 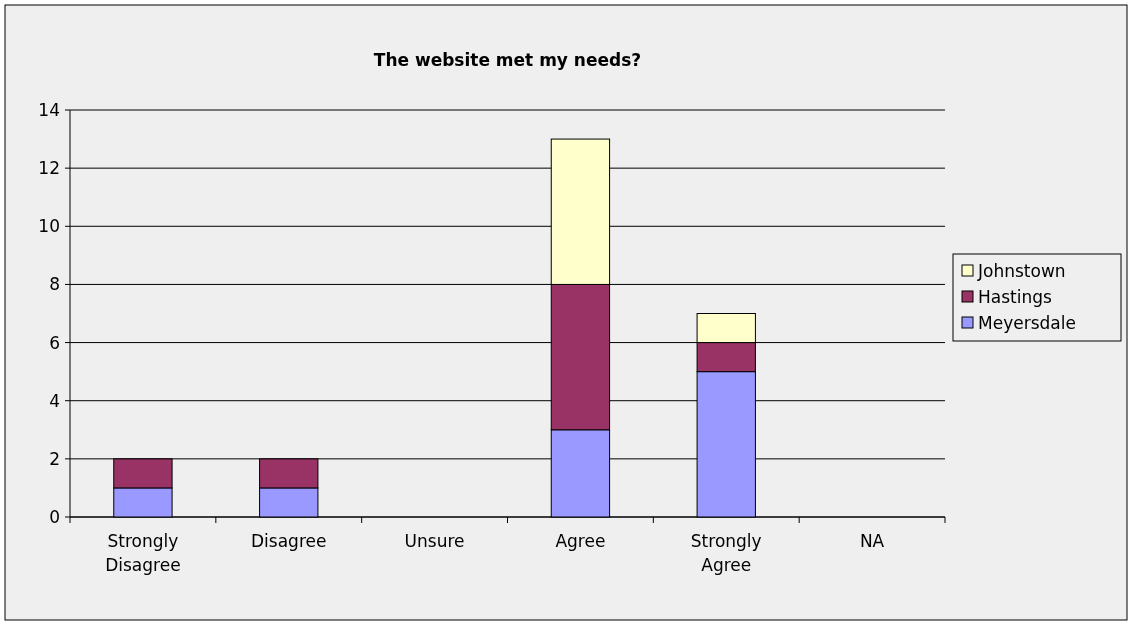 I want to click on legend-label: Johnstown, so click(x=1021, y=270).